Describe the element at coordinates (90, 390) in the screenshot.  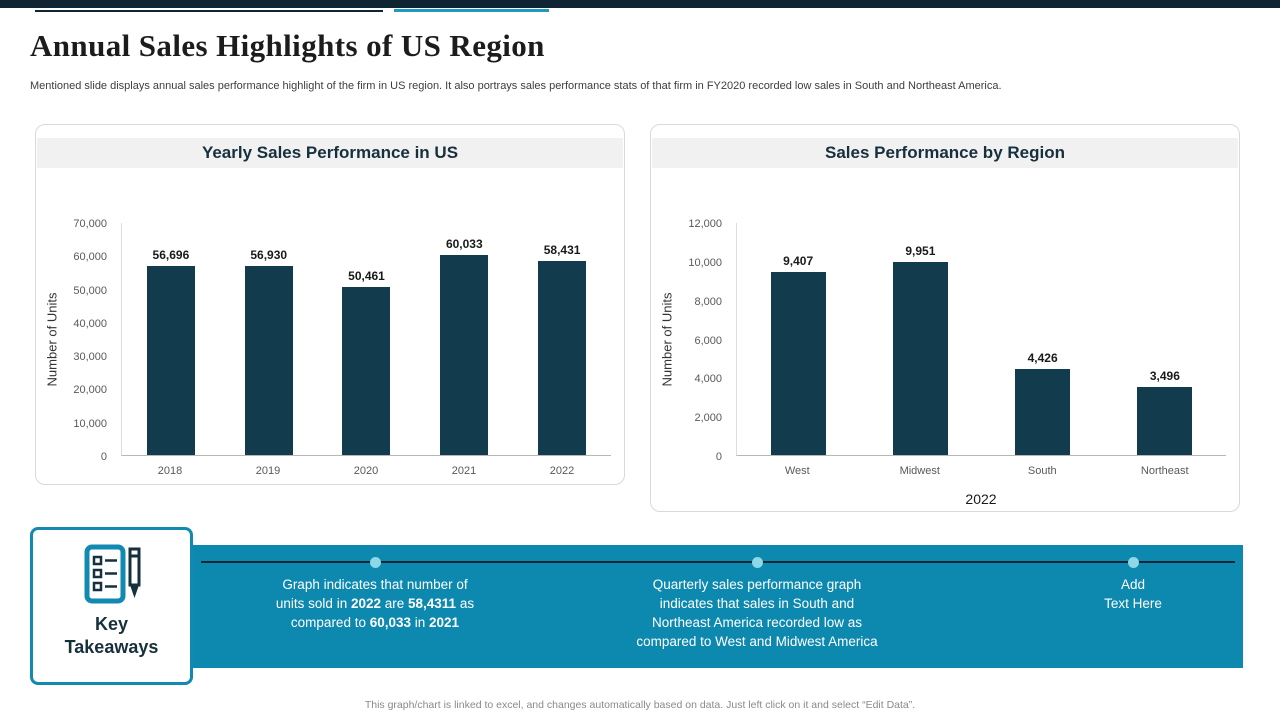
I see `y-tick-label: 20,000` at that location.